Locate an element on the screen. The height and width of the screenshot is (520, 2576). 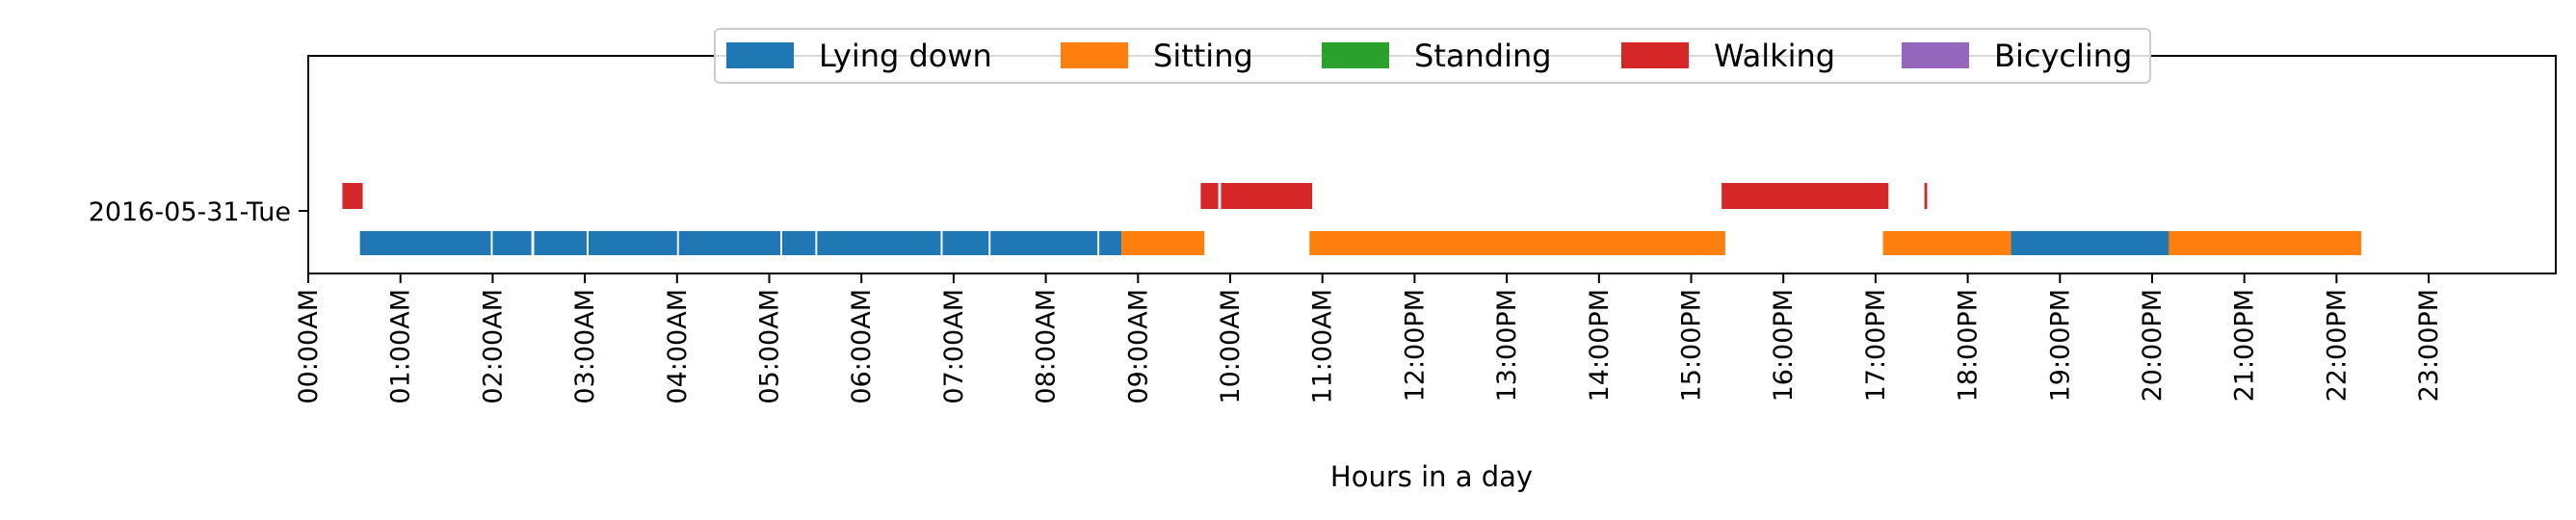
legend-swatch-sitting is located at coordinates (1094, 55).